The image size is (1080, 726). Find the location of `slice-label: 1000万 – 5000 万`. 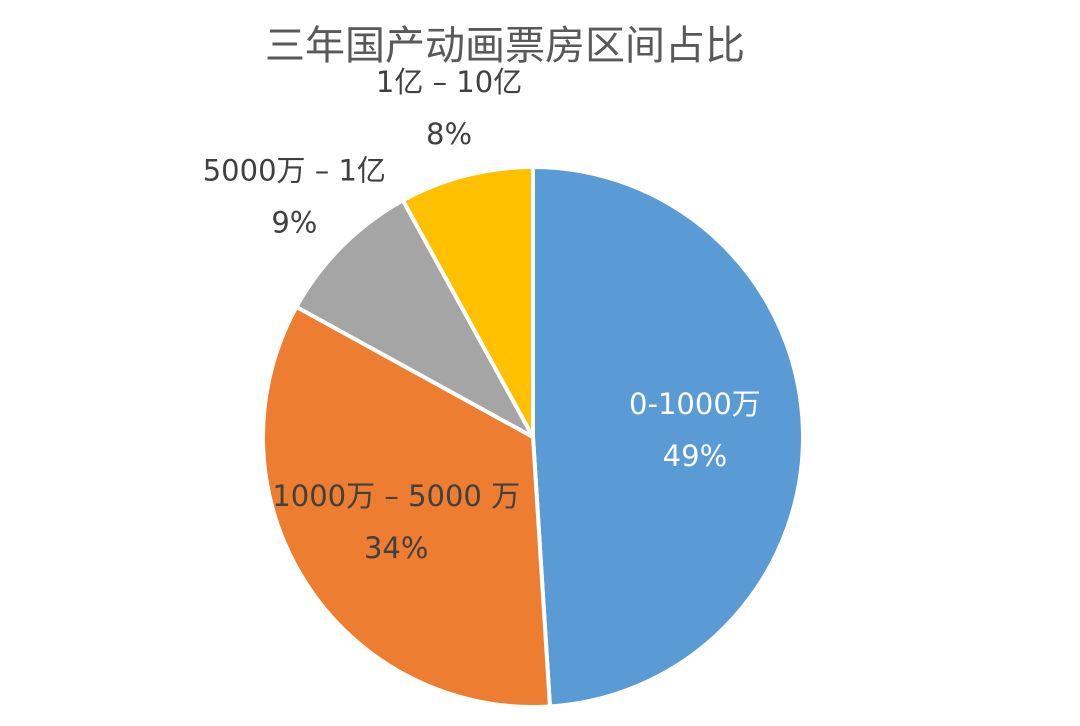

slice-label: 1000万 – 5000 万 is located at coordinates (396, 496).